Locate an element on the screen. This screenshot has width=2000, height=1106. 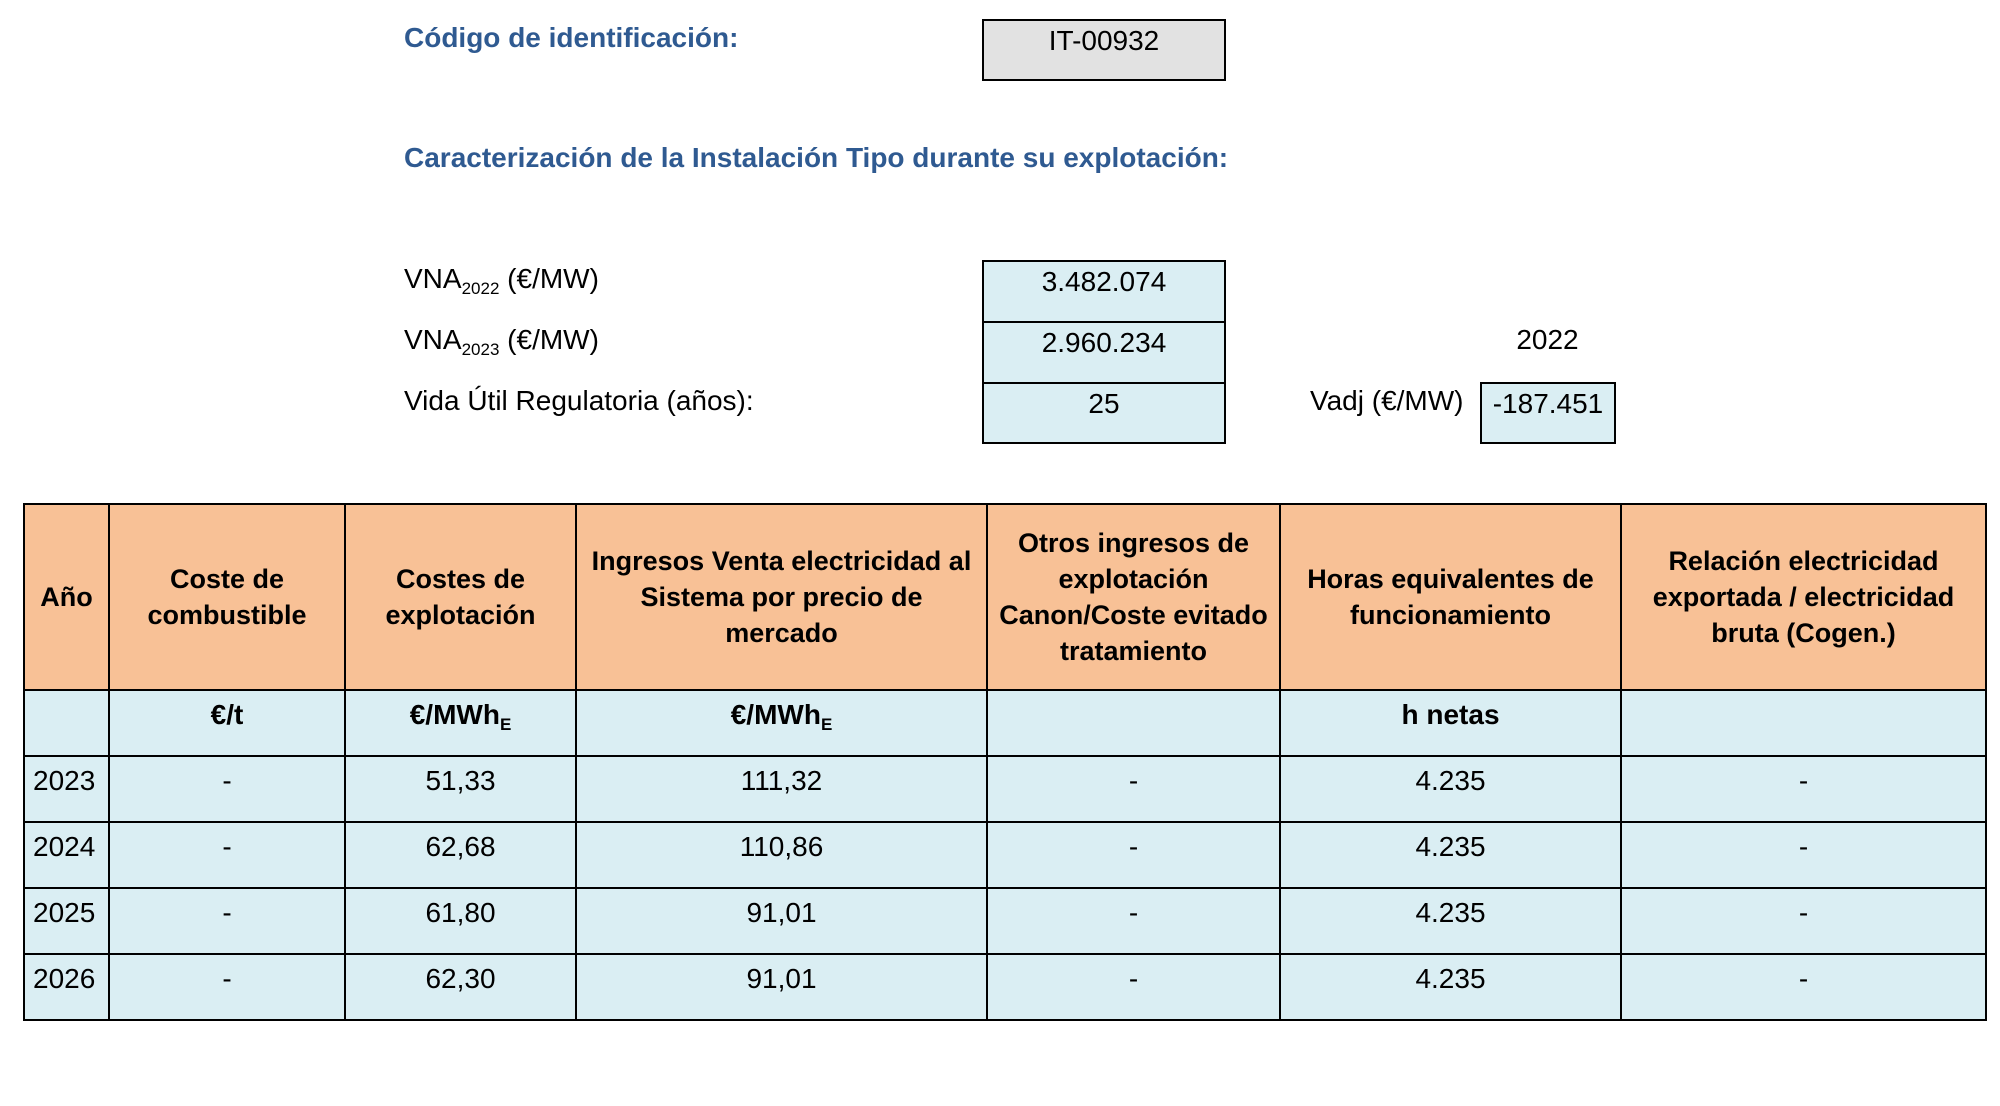
unit-cell: h netas is located at coordinates (1450, 723).